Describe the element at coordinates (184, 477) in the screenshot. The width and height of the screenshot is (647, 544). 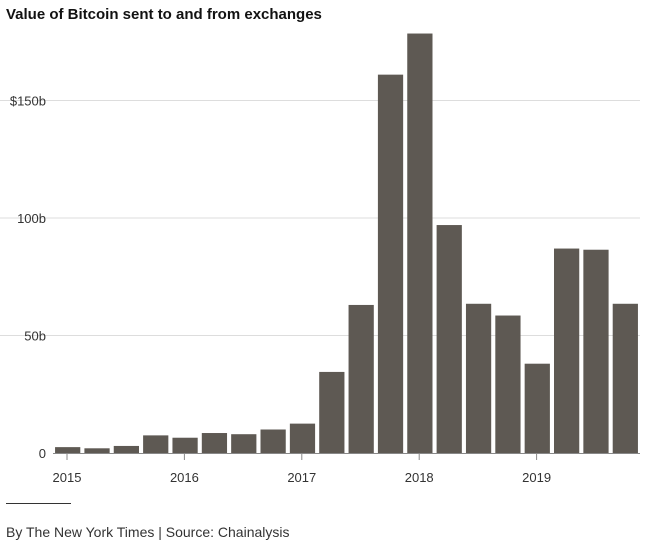
I see `x-tick-label: 2016` at that location.